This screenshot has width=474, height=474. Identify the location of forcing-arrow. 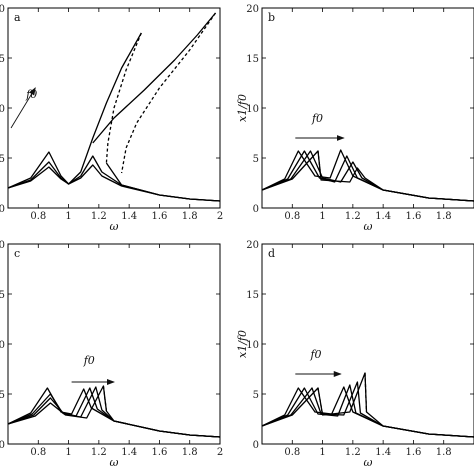
(23, 108).